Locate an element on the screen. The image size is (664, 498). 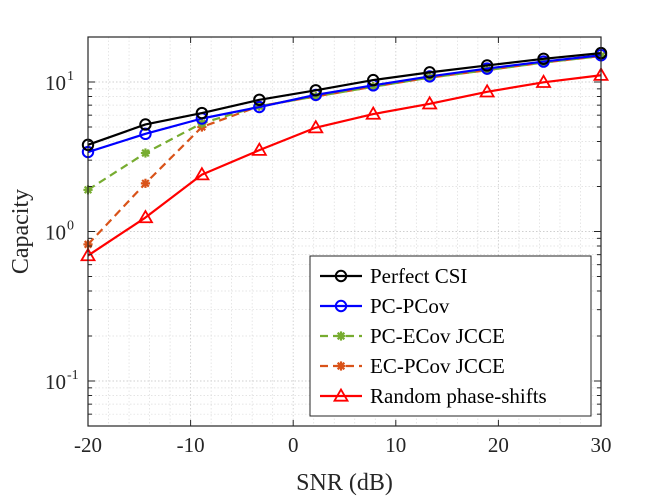
legend-box is located at coordinates (450, 336).